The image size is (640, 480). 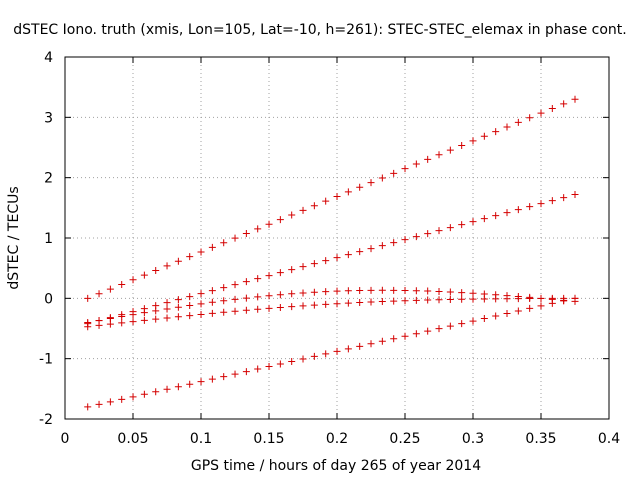 I want to click on y-tick-label: -1, so click(x=46, y=360).